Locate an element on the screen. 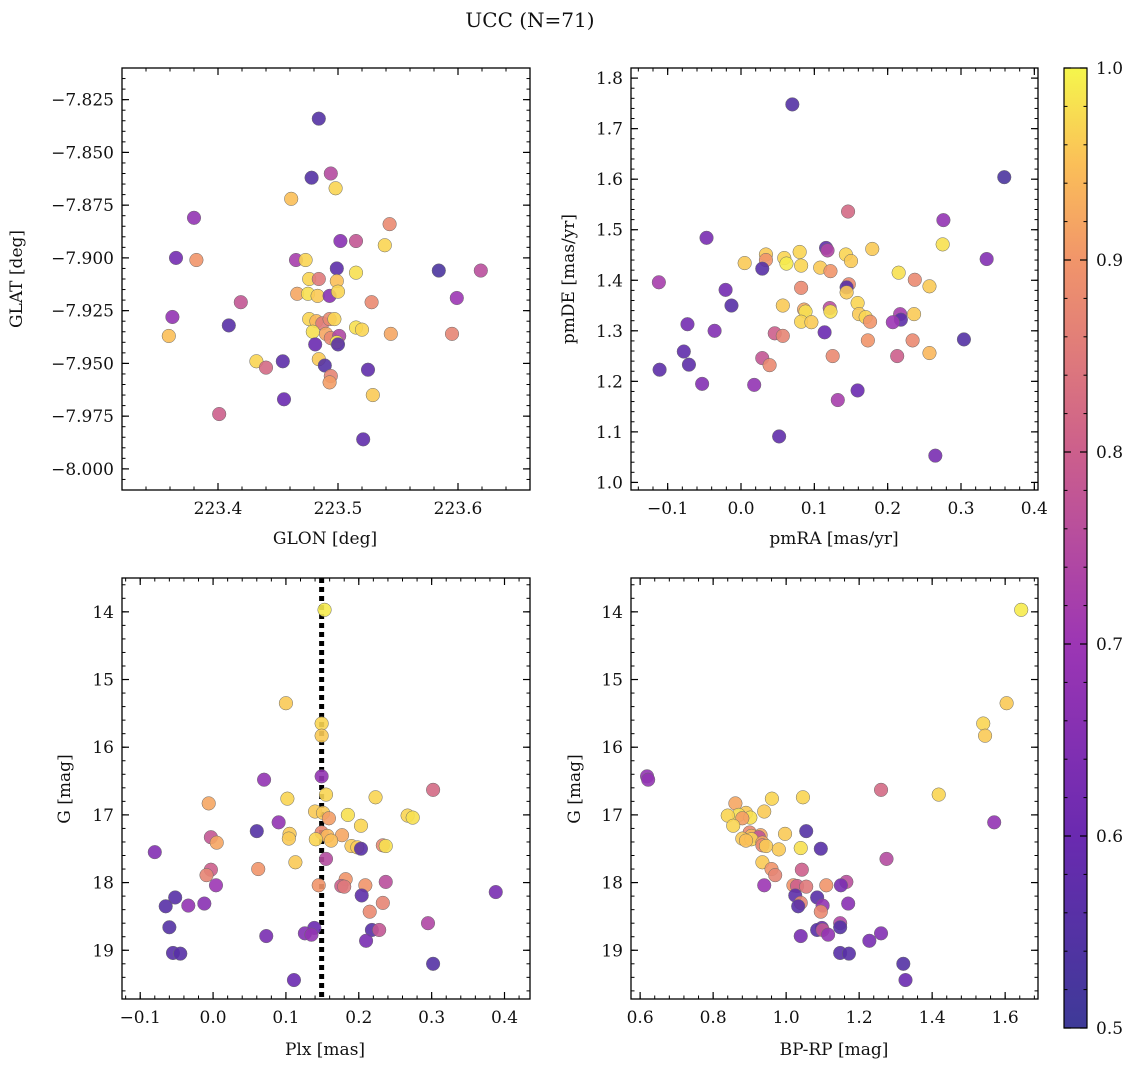 This screenshot has height=1067, width=1136. x-tick-label: 0.8 is located at coordinates (713, 1018).